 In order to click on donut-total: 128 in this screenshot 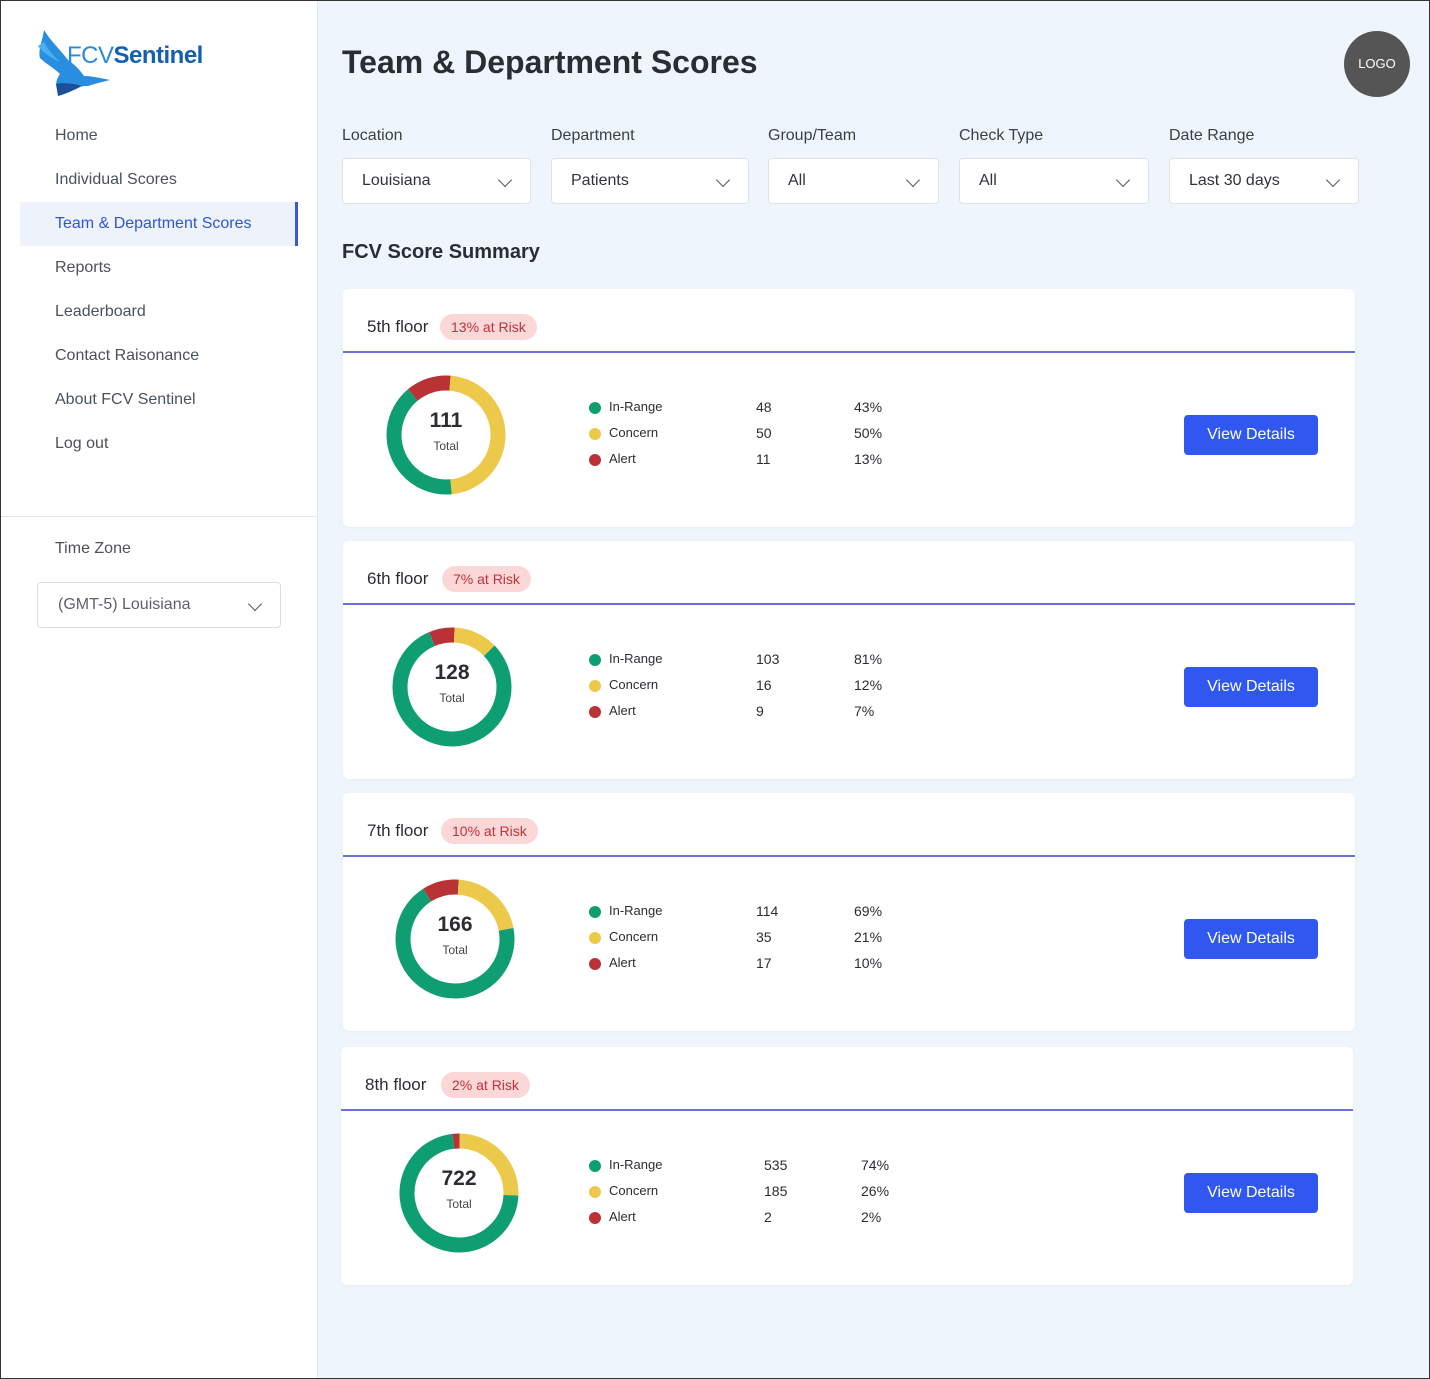, I will do `click(452, 672)`.